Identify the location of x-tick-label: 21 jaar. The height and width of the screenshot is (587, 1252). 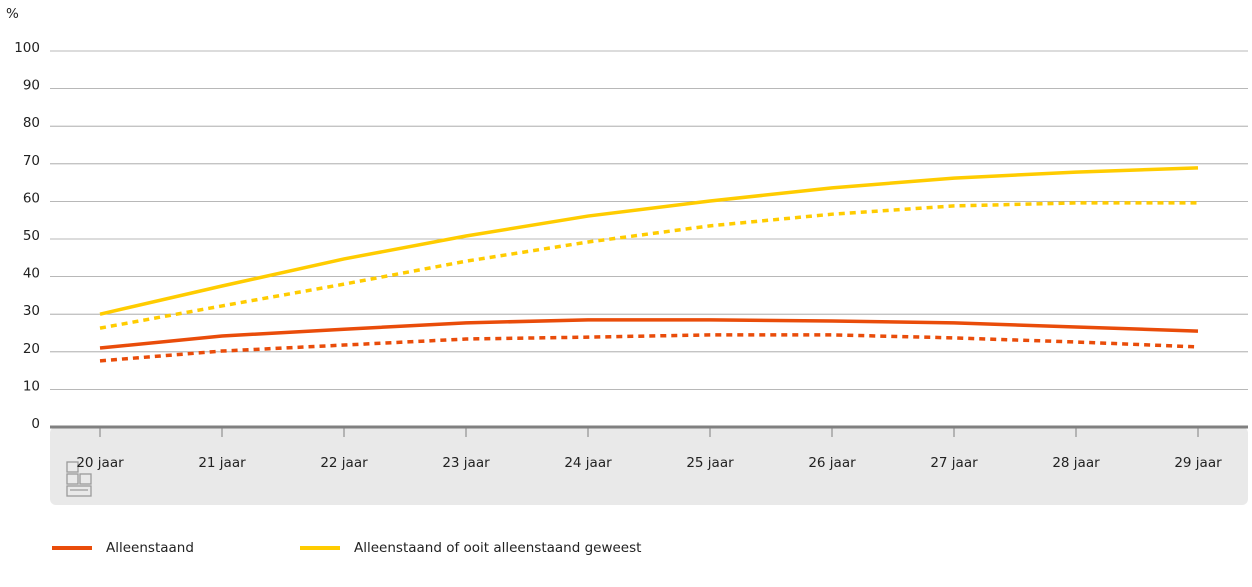
(222, 463).